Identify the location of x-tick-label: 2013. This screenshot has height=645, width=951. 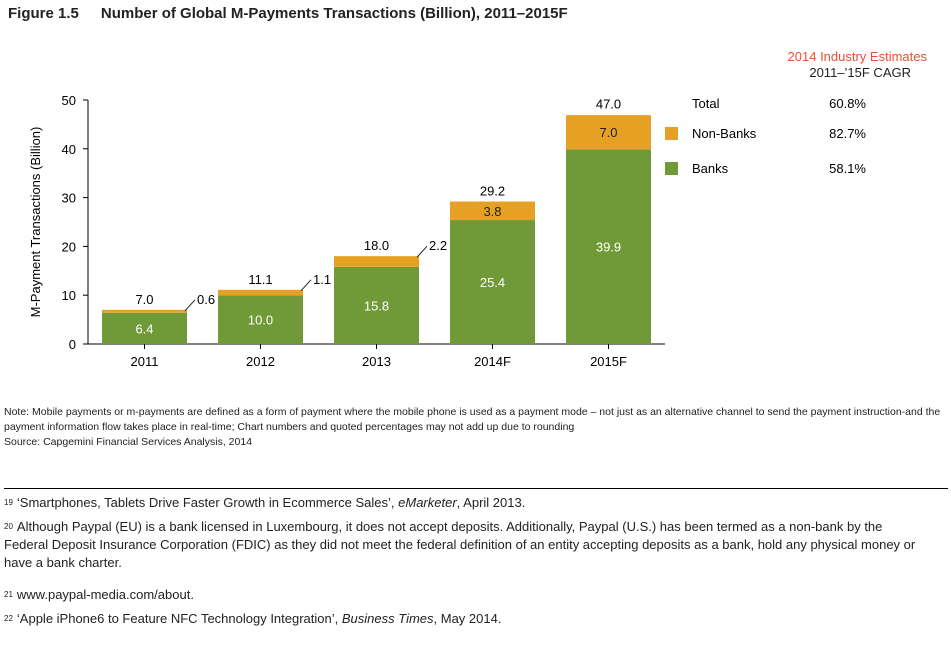
(376, 361).